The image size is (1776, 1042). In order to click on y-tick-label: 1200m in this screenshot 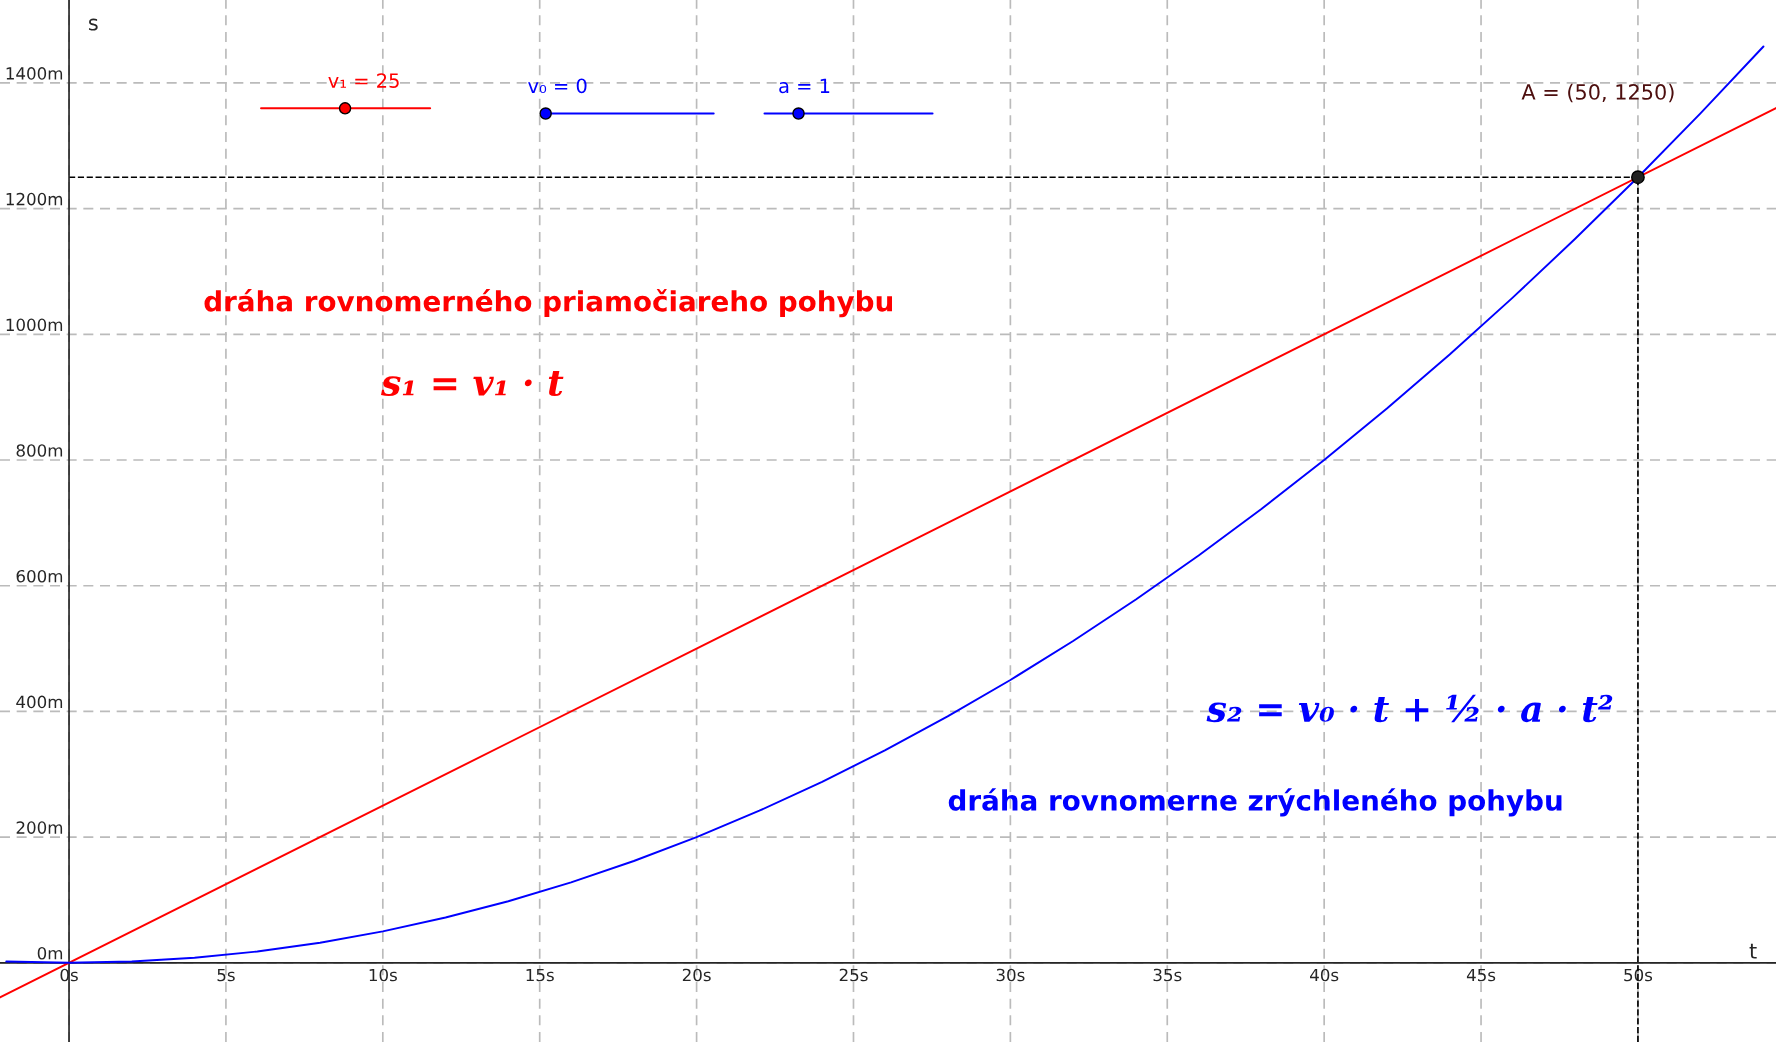, I will do `click(34, 199)`.